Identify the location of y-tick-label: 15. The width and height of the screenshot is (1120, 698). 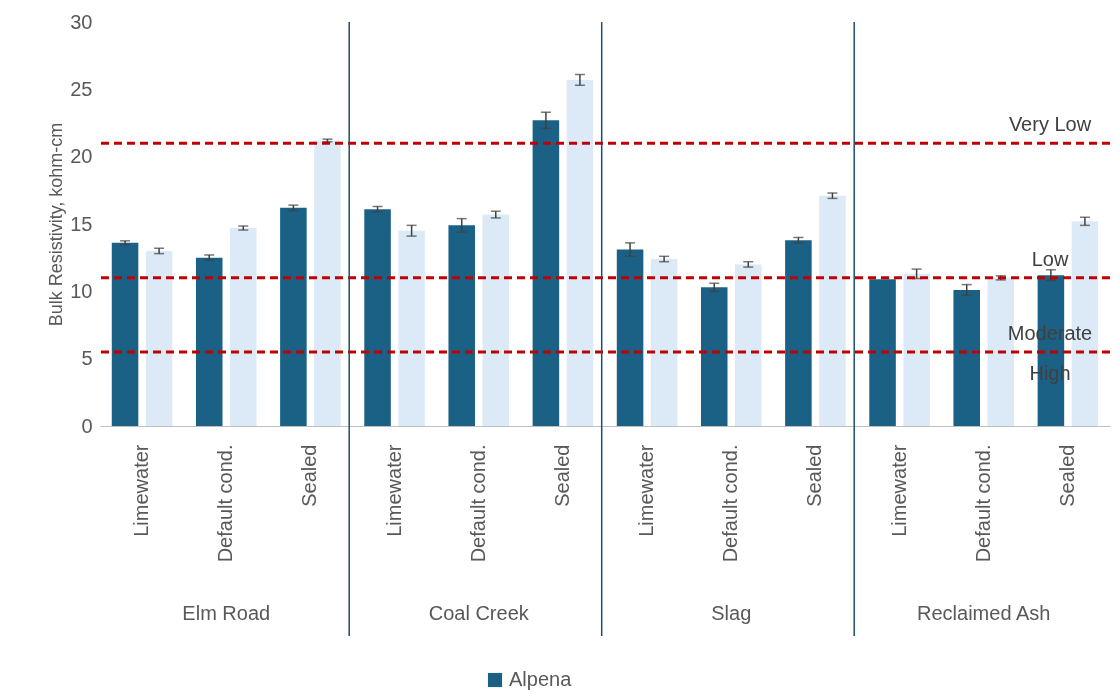
(81, 223).